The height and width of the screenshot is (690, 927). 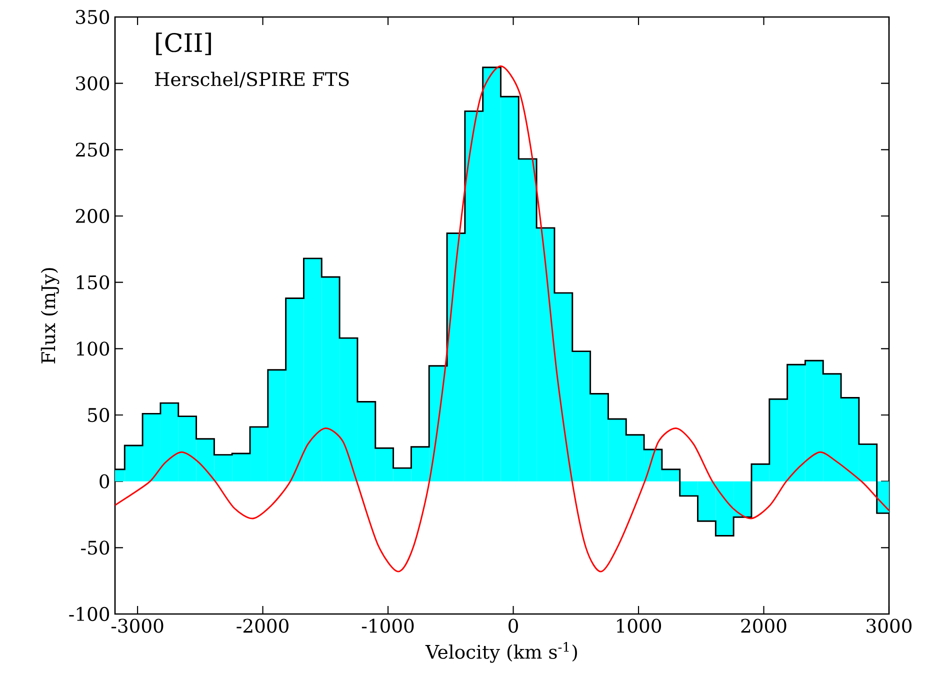 What do you see at coordinates (93, 149) in the screenshot?
I see `y-tick-label: 250` at bounding box center [93, 149].